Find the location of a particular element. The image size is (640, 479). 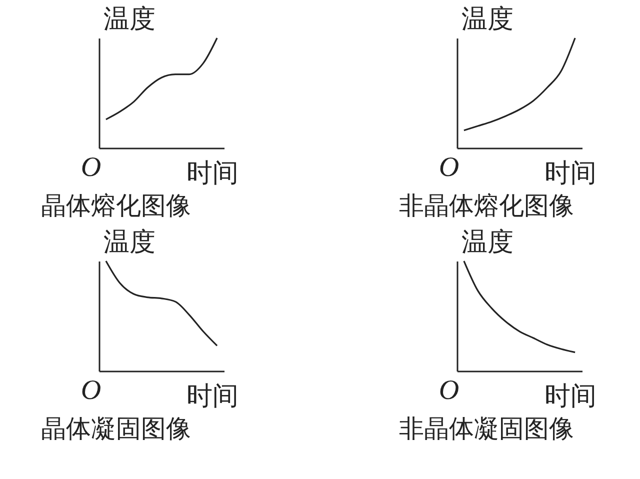

text: 晶体熔化图像 is located at coordinates (115, 206).